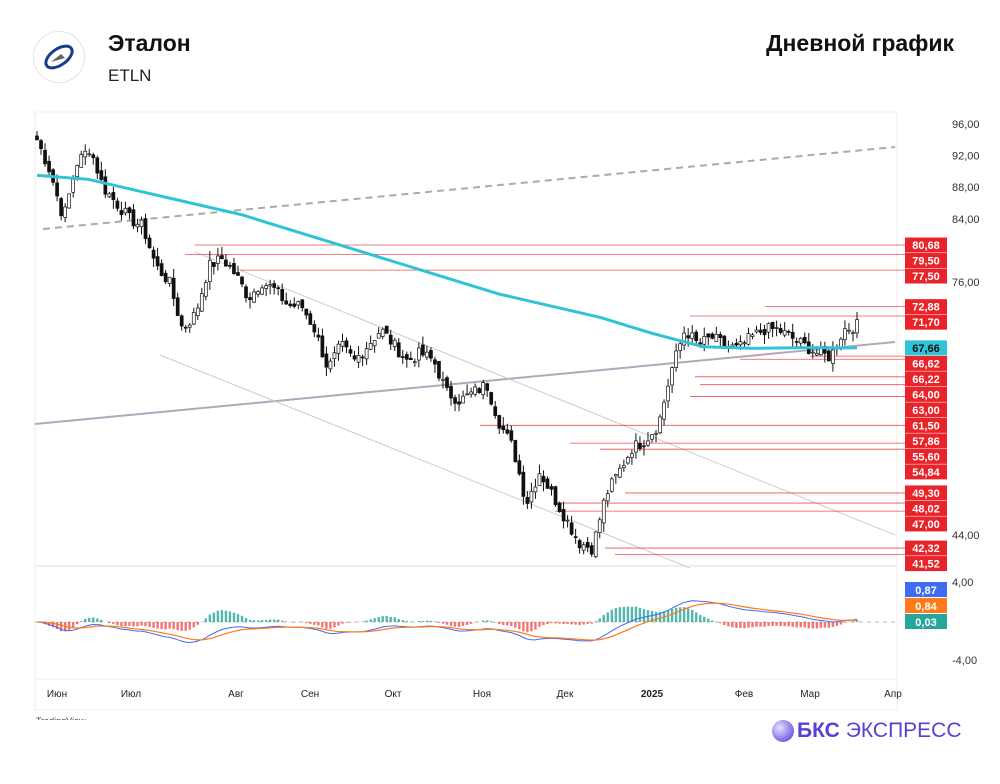 The height and width of the screenshot is (784, 1000). Describe the element at coordinates (818, 730) in the screenshot. I see `brand-bold: БКС` at that location.